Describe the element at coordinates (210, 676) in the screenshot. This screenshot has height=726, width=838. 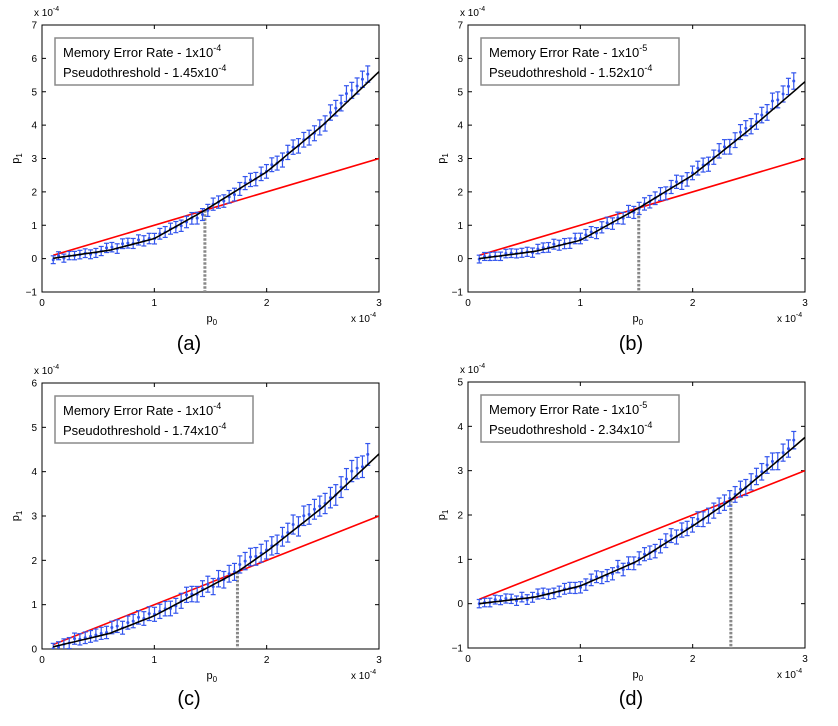
I see `x-axis-label-base: p` at that location.